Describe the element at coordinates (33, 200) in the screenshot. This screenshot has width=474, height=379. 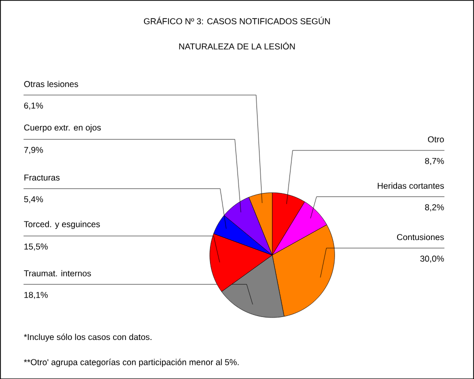
I see `data-label: 5,4%` at that location.